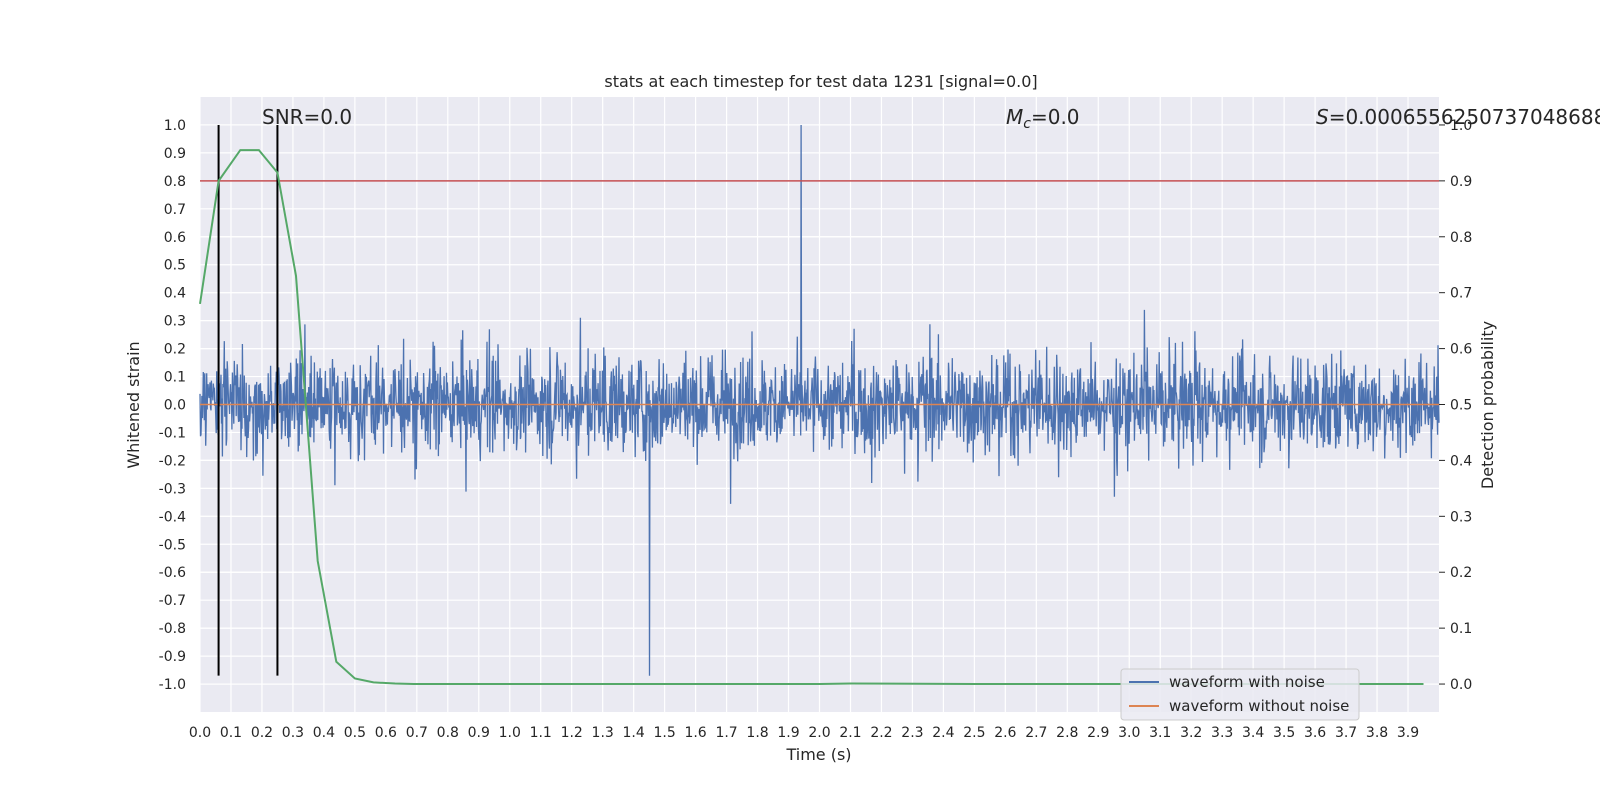  I want to click on x-tick-label: 3.4, so click(1253, 733).